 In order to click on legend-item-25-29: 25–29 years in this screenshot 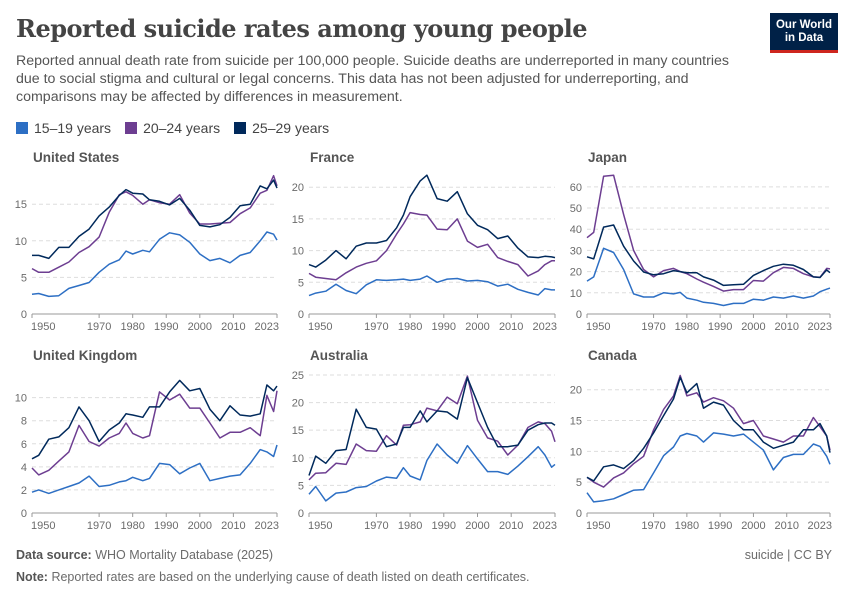, I will do `click(281, 128)`.